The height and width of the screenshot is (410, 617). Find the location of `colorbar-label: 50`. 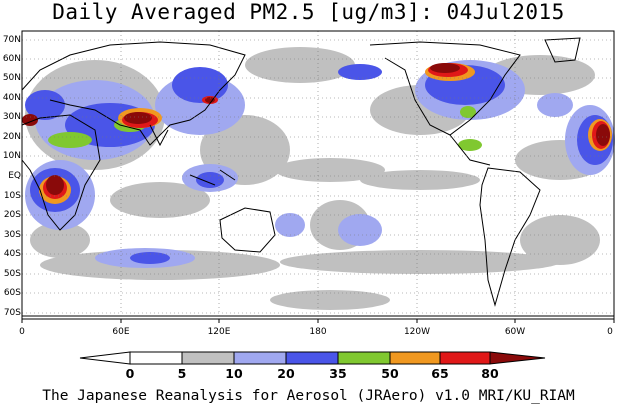

colorbar-label: 50 is located at coordinates (390, 373).